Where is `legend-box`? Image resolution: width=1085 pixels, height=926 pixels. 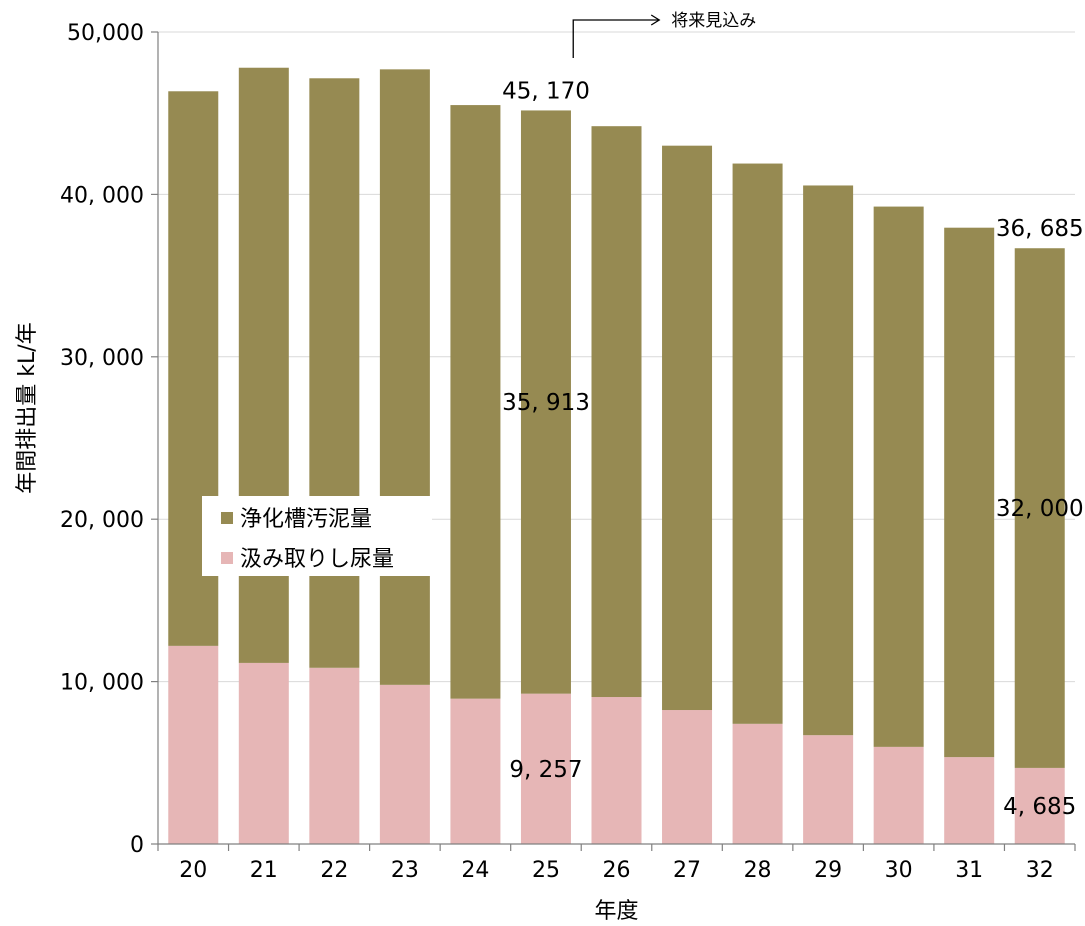 legend-box is located at coordinates (317, 536).